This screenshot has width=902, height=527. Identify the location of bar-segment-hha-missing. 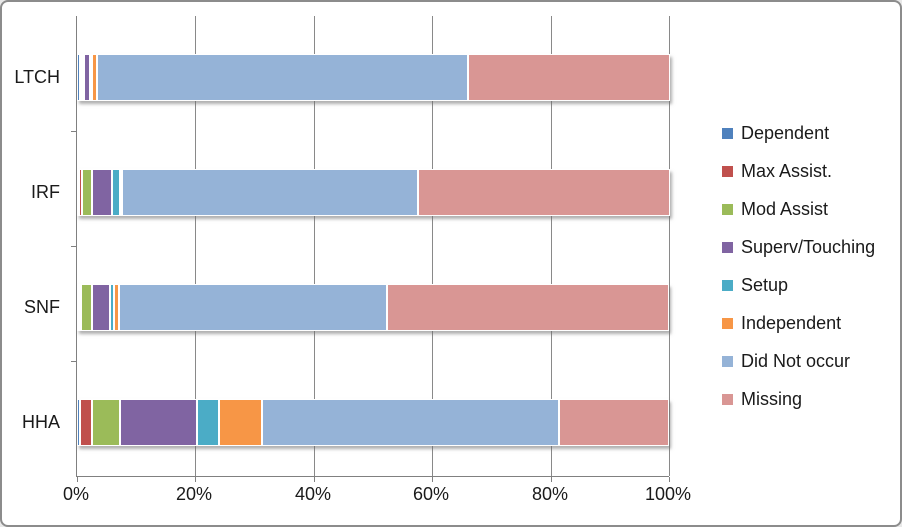
(613, 422).